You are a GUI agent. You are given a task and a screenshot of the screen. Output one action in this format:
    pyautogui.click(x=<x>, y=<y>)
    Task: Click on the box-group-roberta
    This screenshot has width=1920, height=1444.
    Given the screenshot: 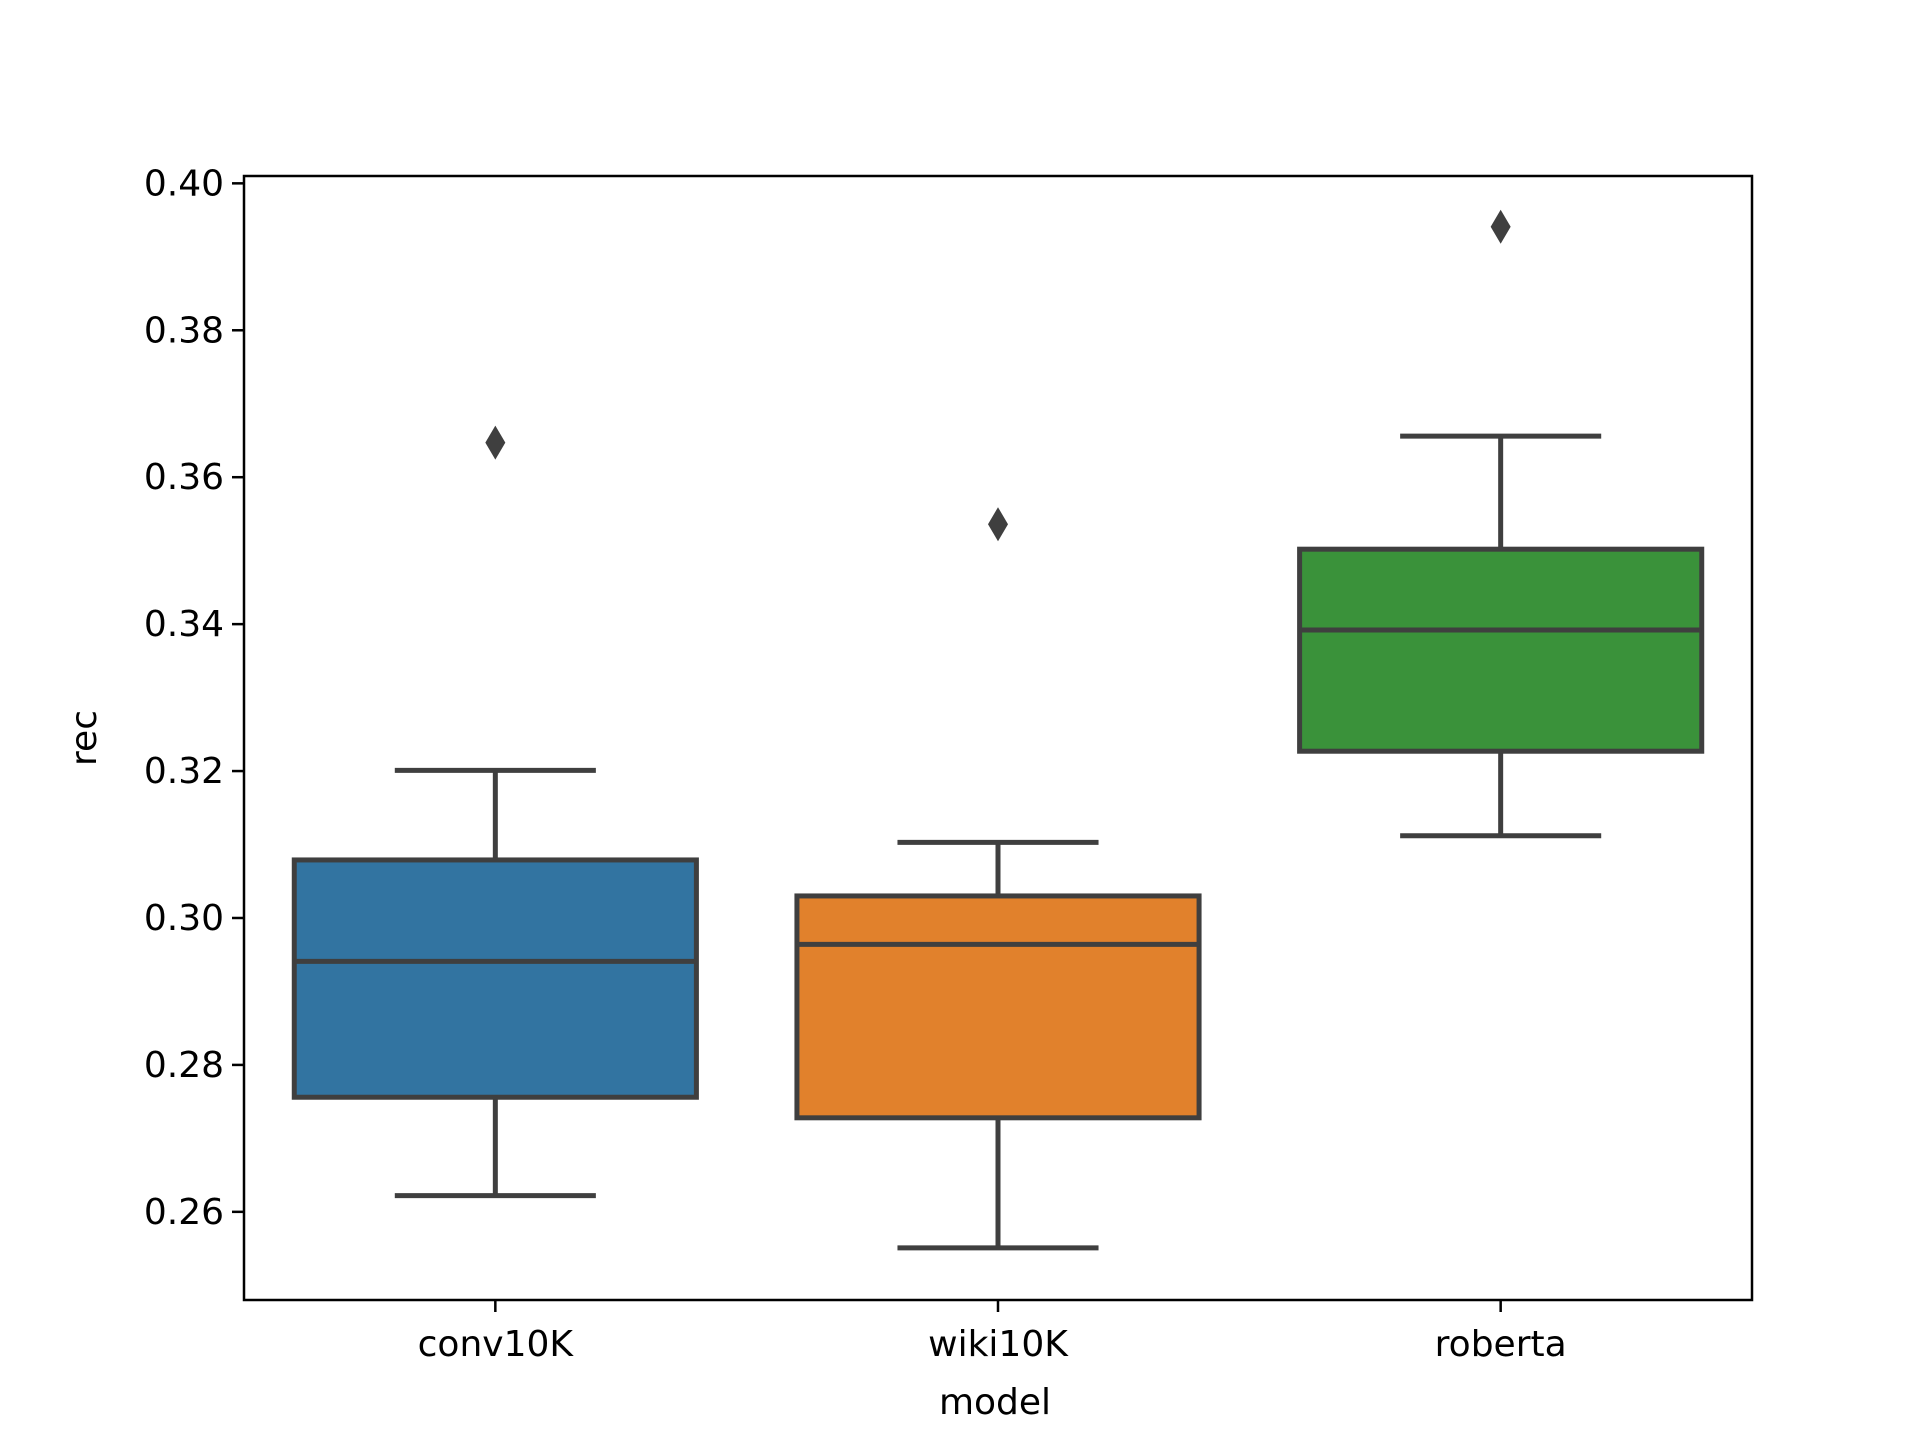 What is the action you would take?
    pyautogui.click(x=1501, y=524)
    